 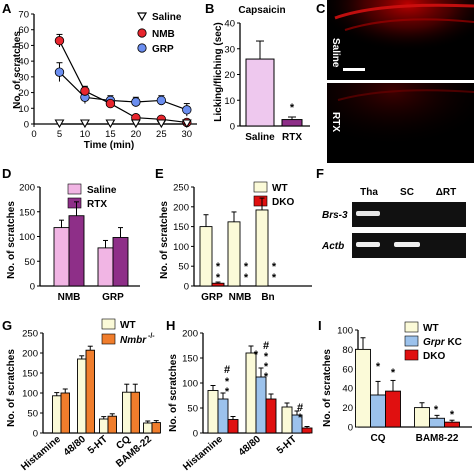 I want to click on panel-h-ytick-label-3: 150, so click(x=190, y=359).